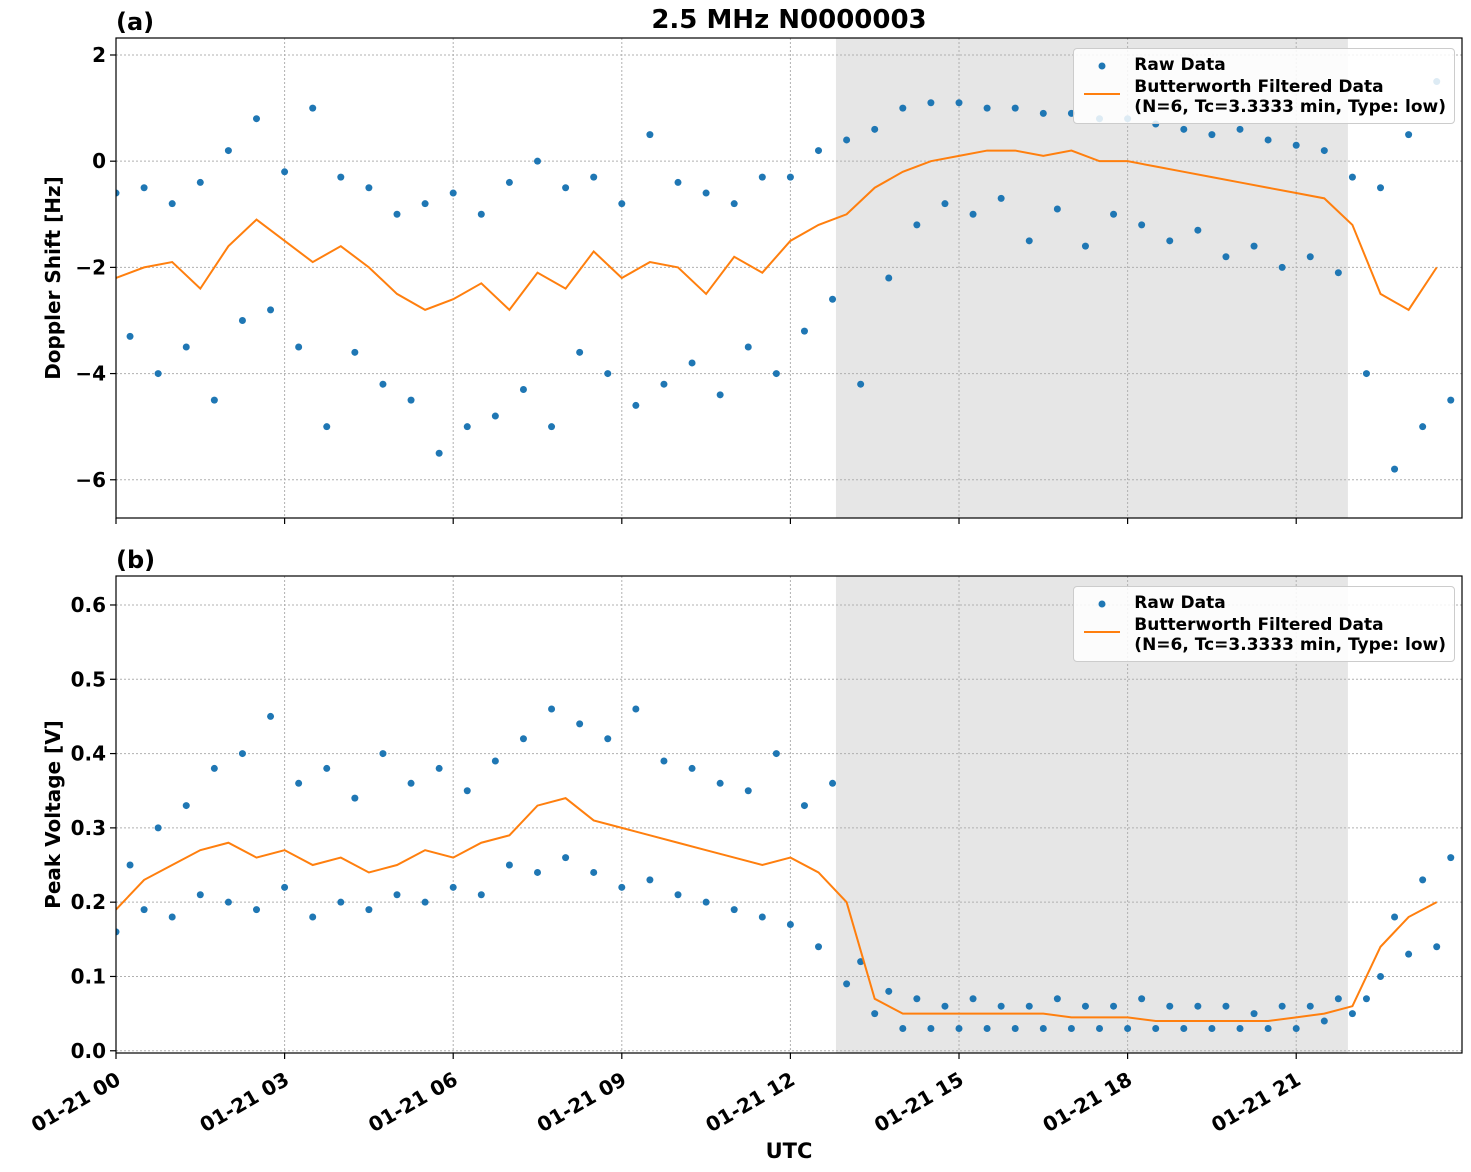  I want to click on y-tick-label: 0.2, so click(88, 902).